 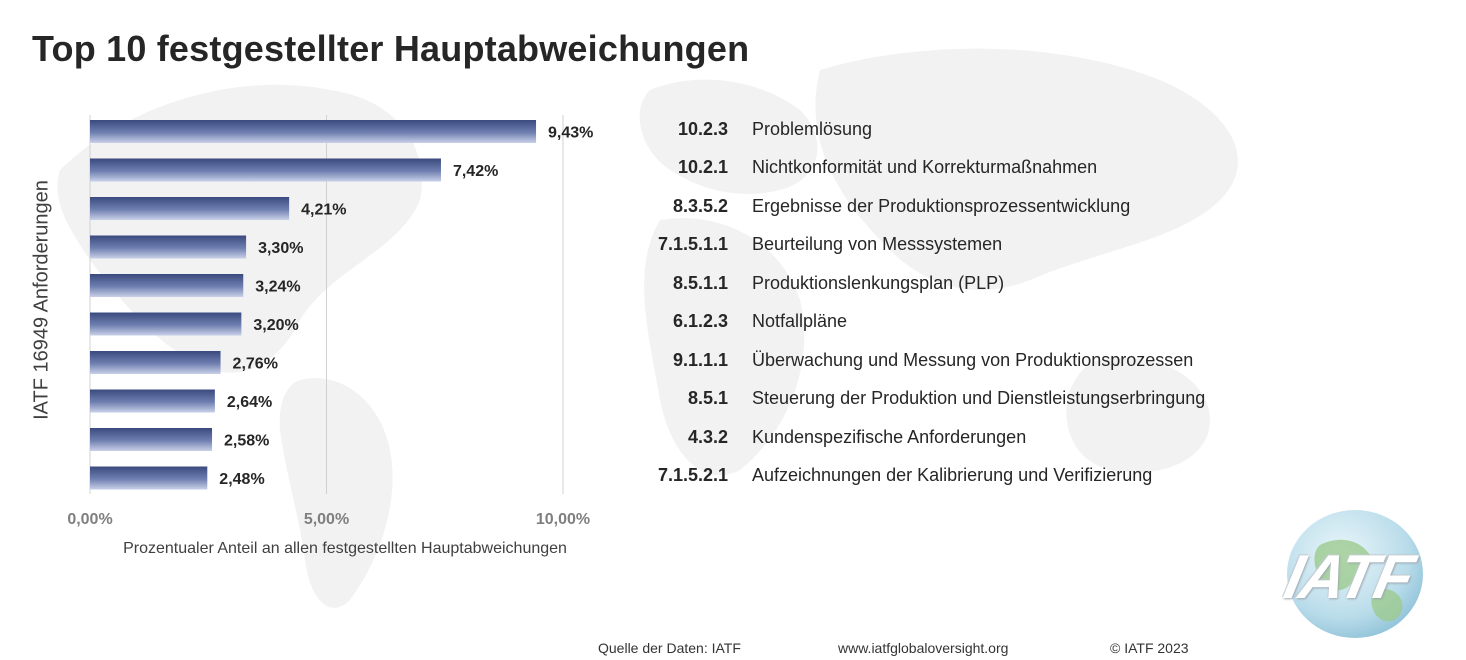 What do you see at coordinates (669, 648) in the screenshot?
I see `source-note: Quelle der Daten: IATF` at bounding box center [669, 648].